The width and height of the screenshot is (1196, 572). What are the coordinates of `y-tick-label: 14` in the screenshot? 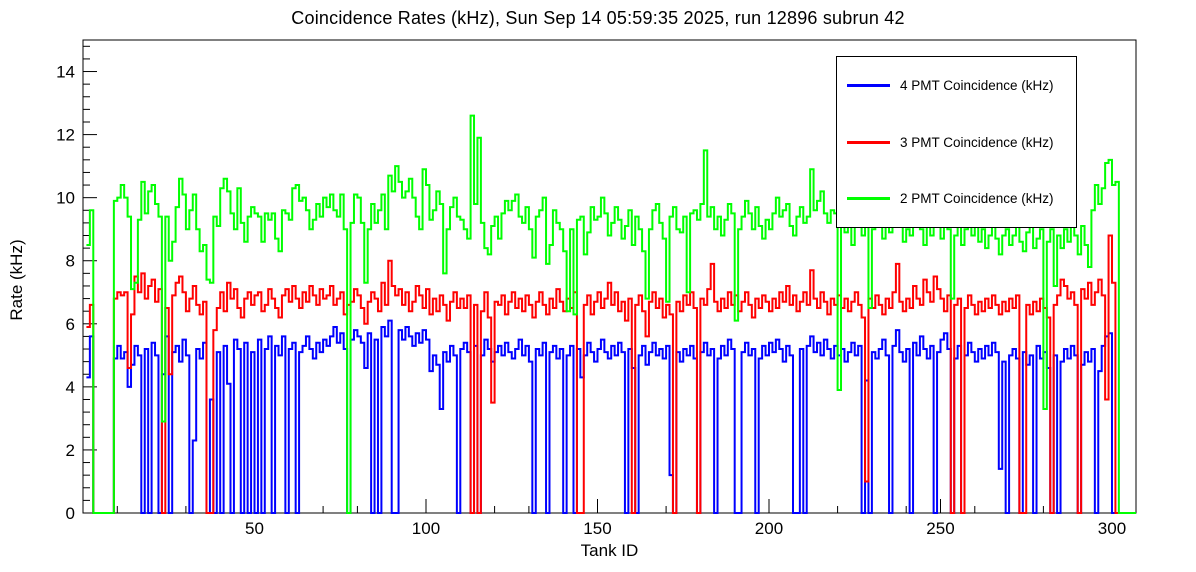 It's located at (65, 72).